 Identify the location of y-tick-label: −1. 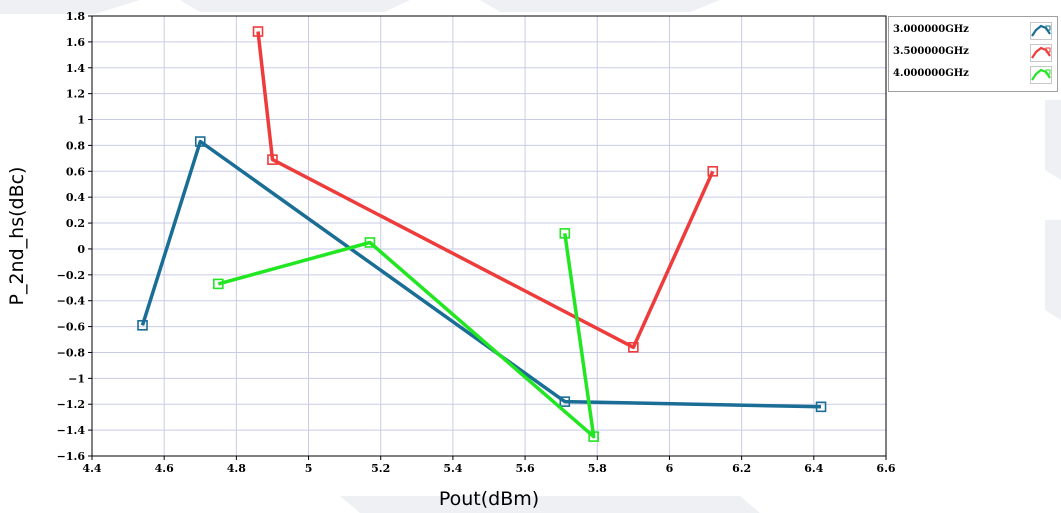
(76, 378).